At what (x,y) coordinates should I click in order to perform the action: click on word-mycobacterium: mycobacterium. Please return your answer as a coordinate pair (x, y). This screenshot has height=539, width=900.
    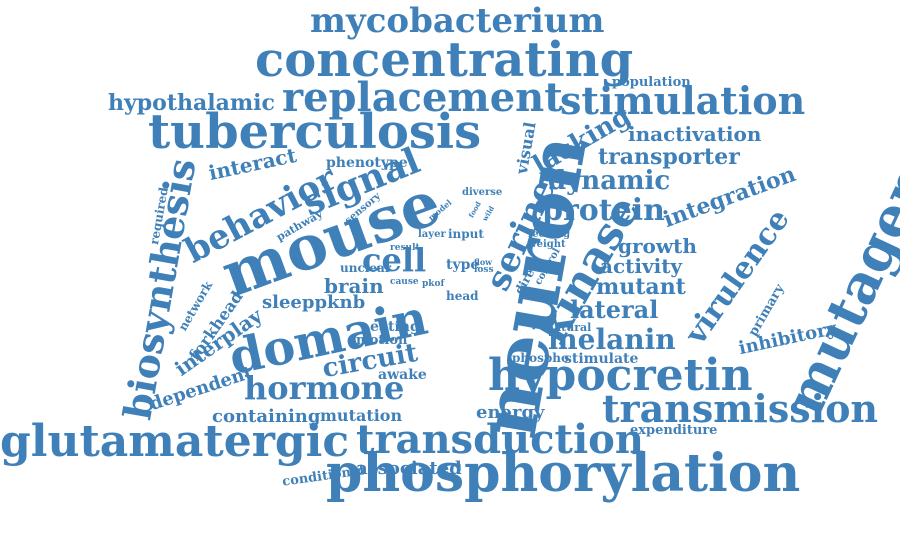
    Looking at the image, I should click on (457, 21).